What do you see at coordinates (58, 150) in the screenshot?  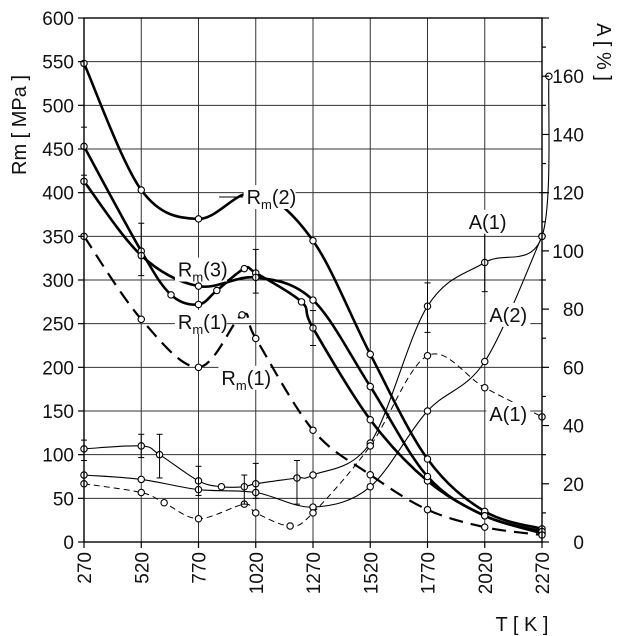 I see `y-left-tick-label: 450` at bounding box center [58, 150].